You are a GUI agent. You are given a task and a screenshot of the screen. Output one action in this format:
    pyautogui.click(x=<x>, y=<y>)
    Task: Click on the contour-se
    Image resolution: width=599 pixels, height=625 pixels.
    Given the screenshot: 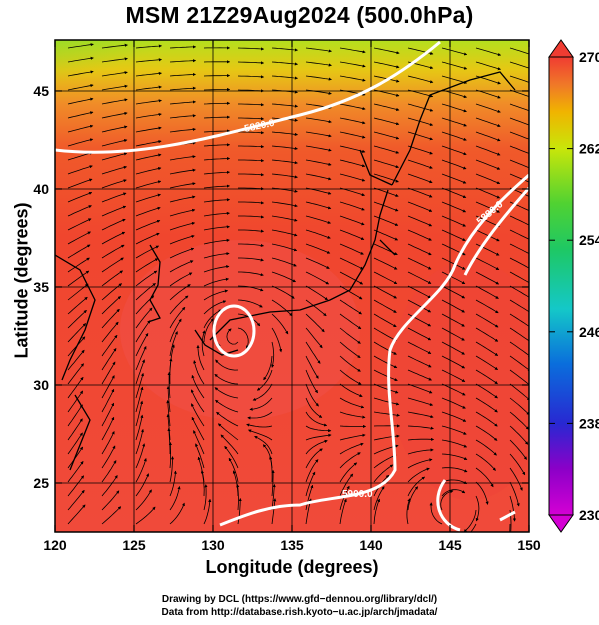 What is the action you would take?
    pyautogui.click(x=476, y=505)
    